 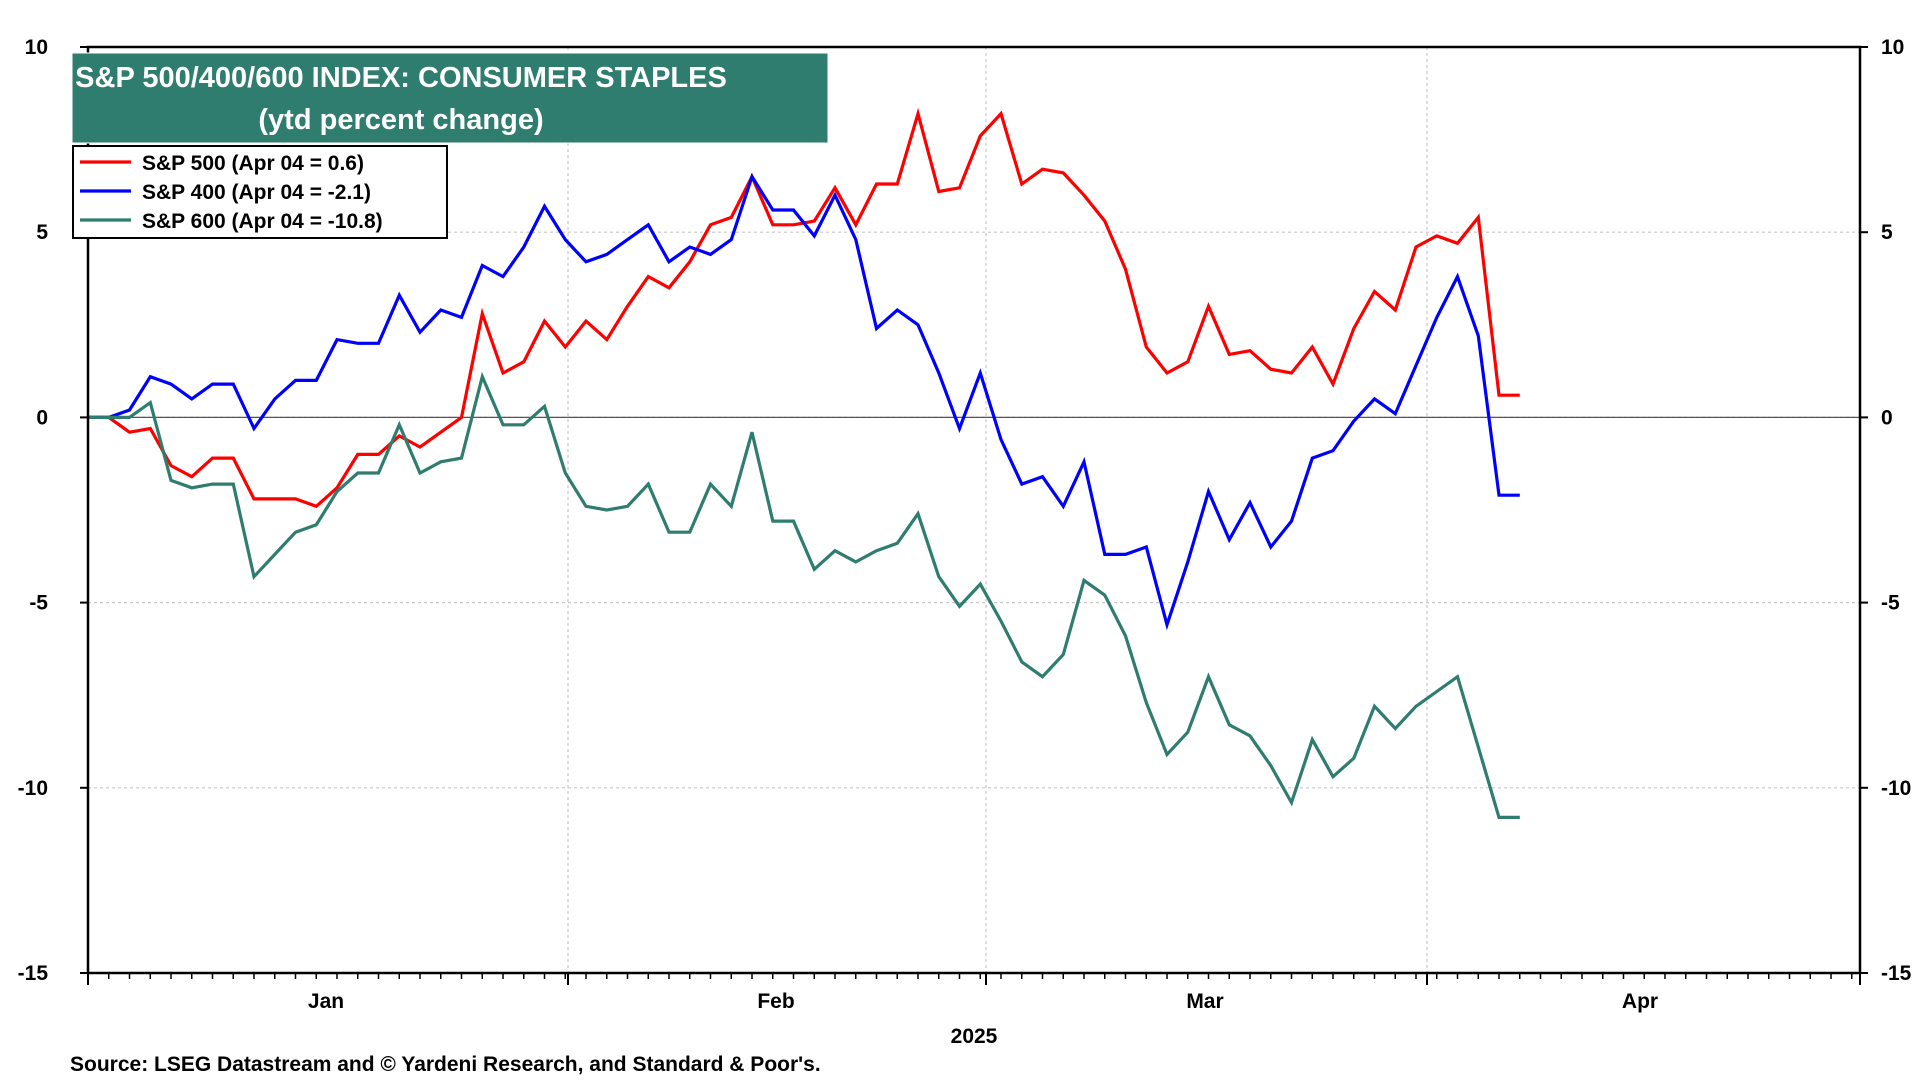 I want to click on x-month-label: Mar, so click(x=1204, y=1001).